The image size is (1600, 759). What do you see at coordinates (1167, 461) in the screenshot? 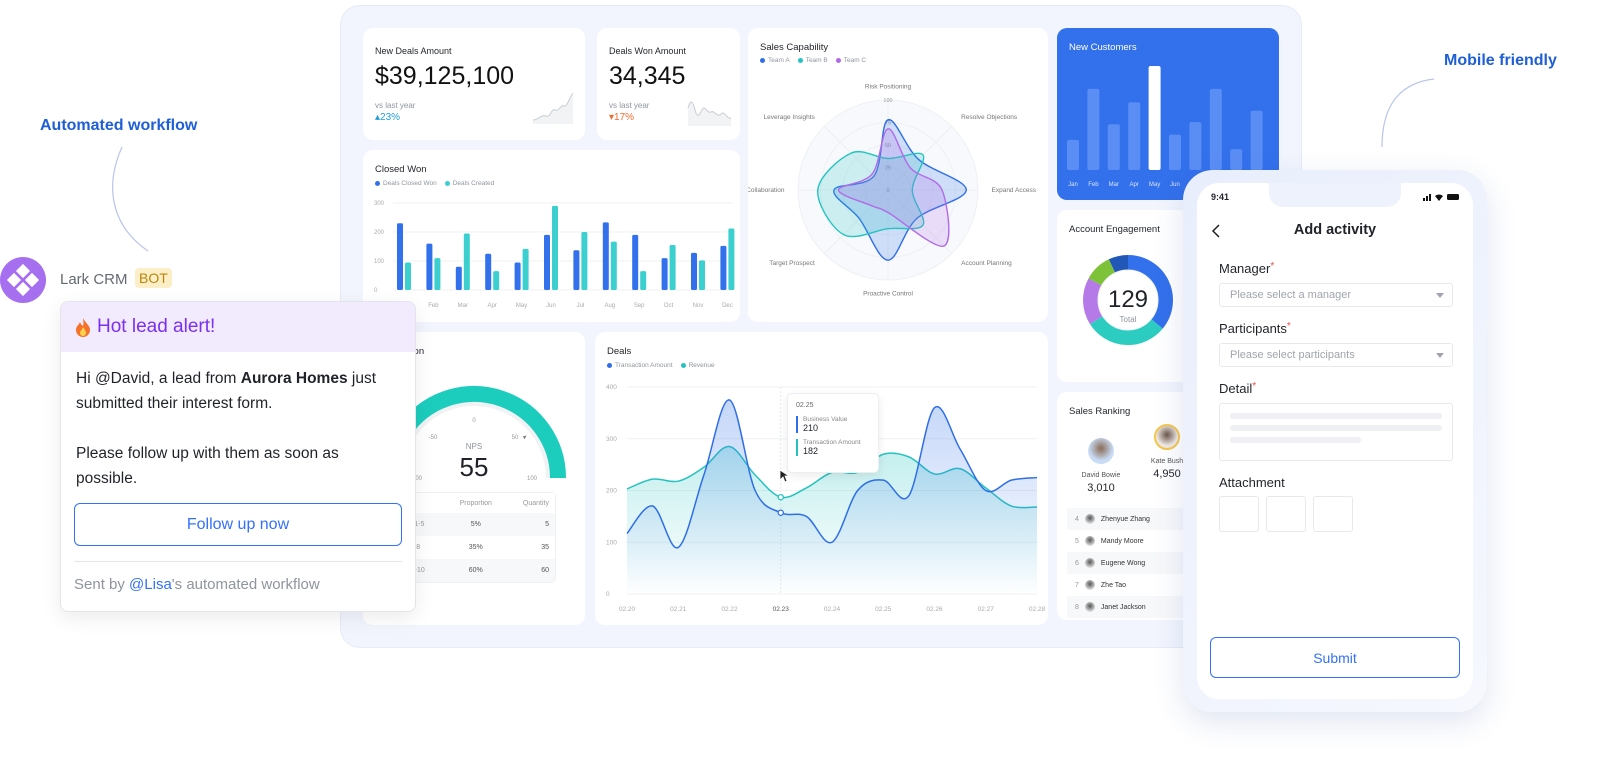
I see `rank-name: Kate Bush` at bounding box center [1167, 461].